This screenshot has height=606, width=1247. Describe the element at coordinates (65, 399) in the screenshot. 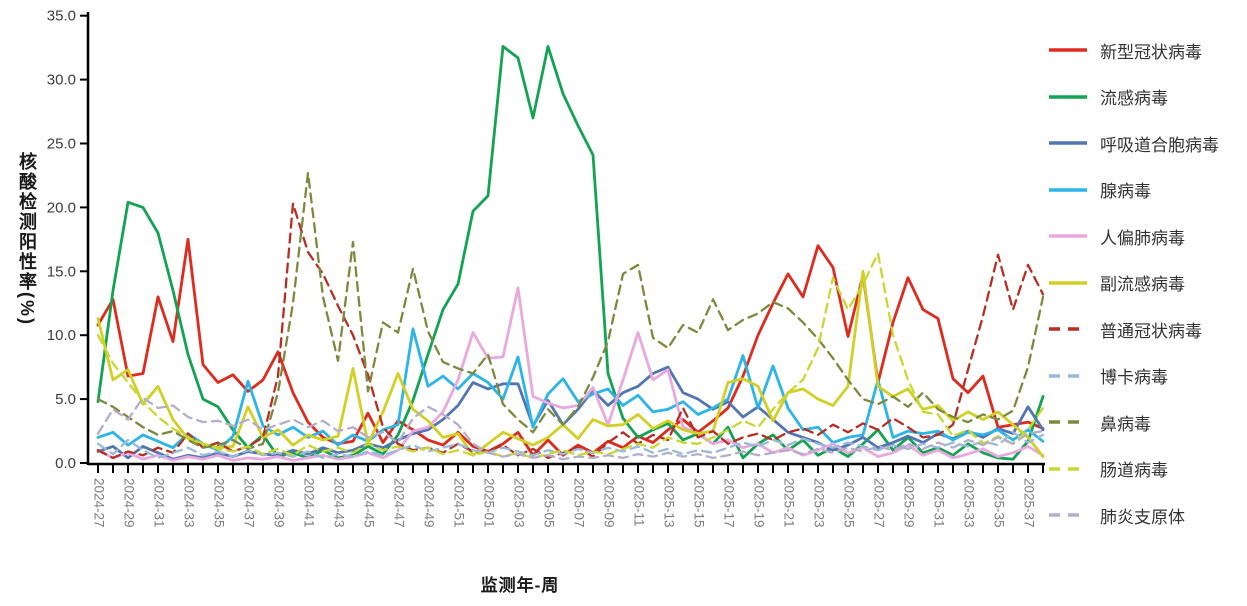

I see `y-tick-label: 5.0` at that location.